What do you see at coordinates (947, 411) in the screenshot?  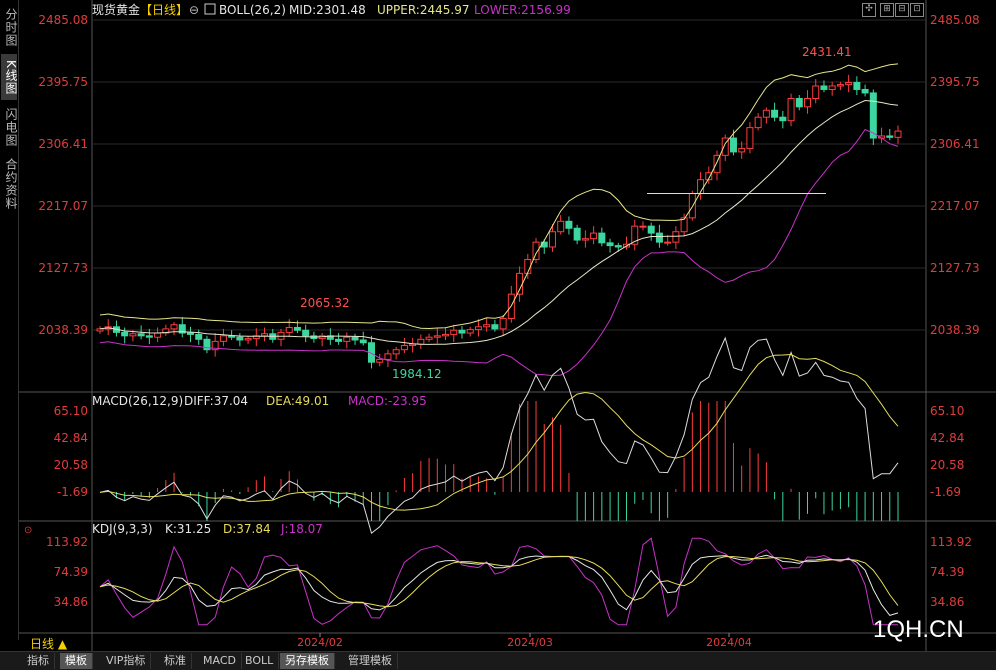 I see `macd-y-label-right: 65.10` at bounding box center [947, 411].